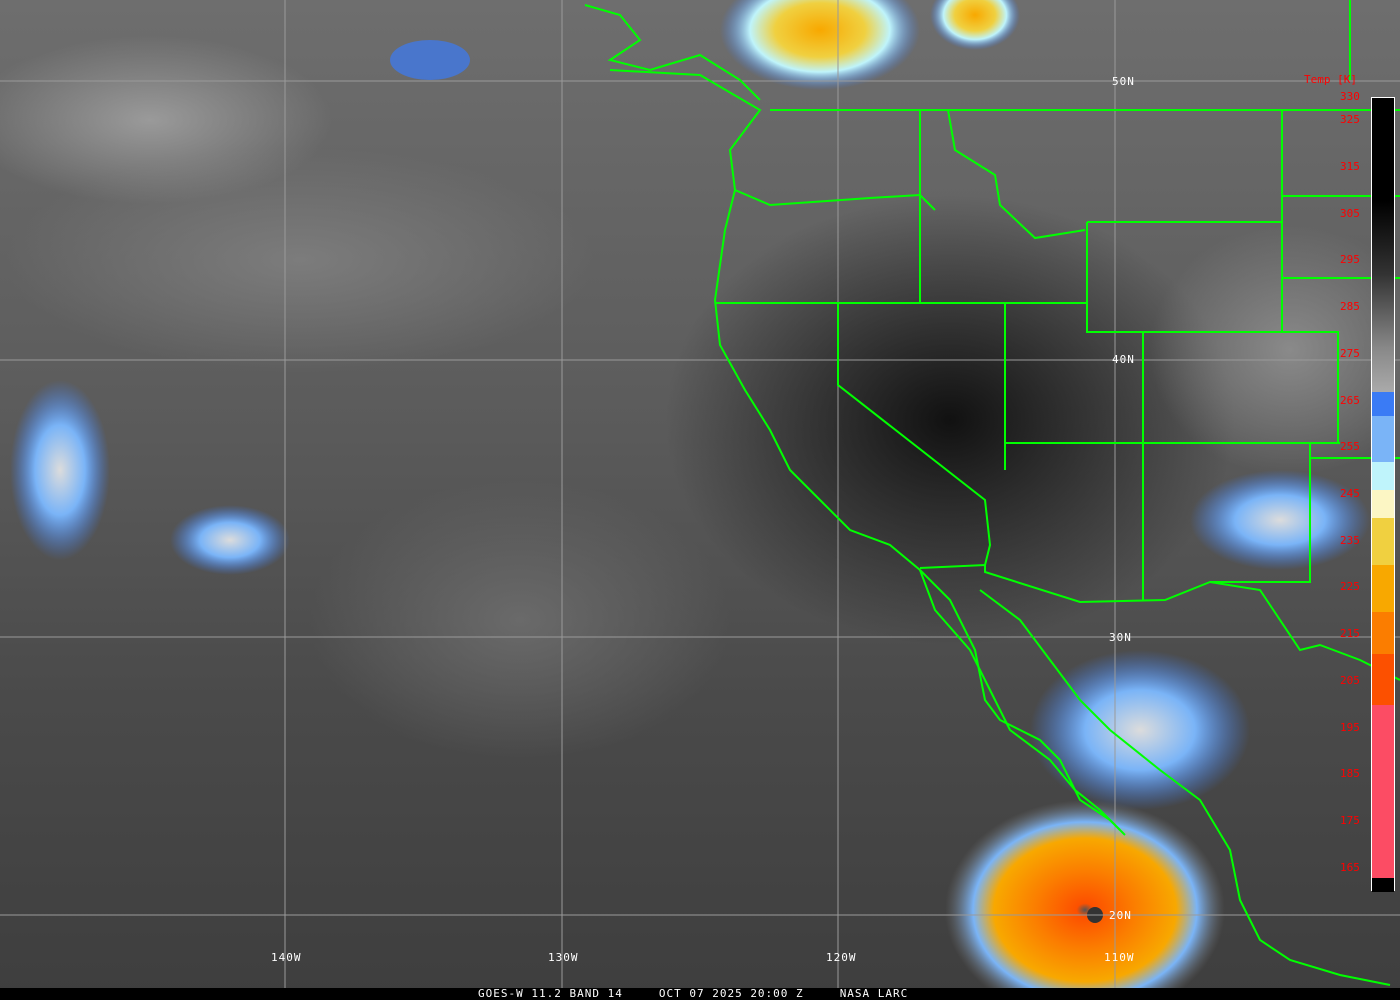  I want to click on ca-nv-border, so click(914, 434).